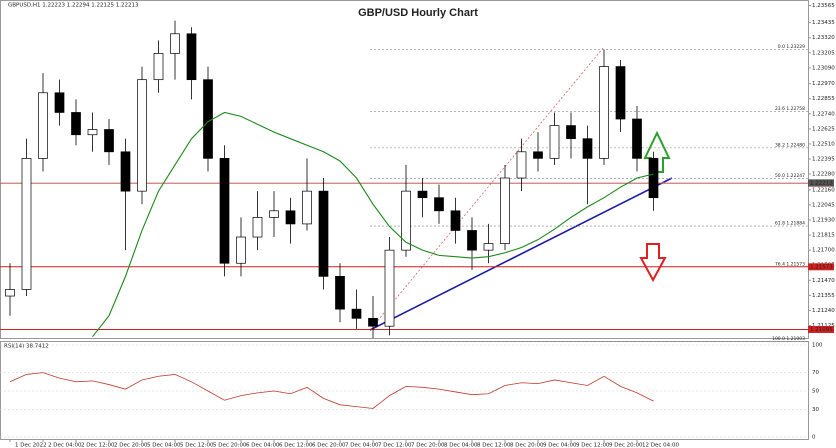 Image resolution: width=836 pixels, height=448 pixels. What do you see at coordinates (65, 445) in the screenshot?
I see `x-tick-label: 2 Dec 04:00` at bounding box center [65, 445].